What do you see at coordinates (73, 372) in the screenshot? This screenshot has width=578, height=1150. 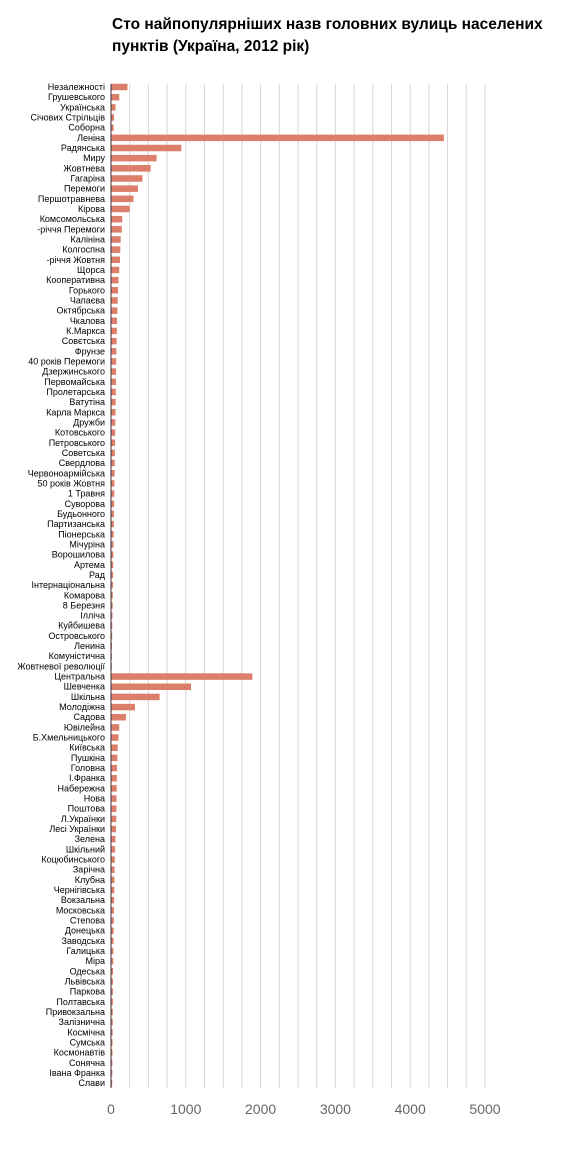 I see `category-label: Дзержинського` at bounding box center [73, 372].